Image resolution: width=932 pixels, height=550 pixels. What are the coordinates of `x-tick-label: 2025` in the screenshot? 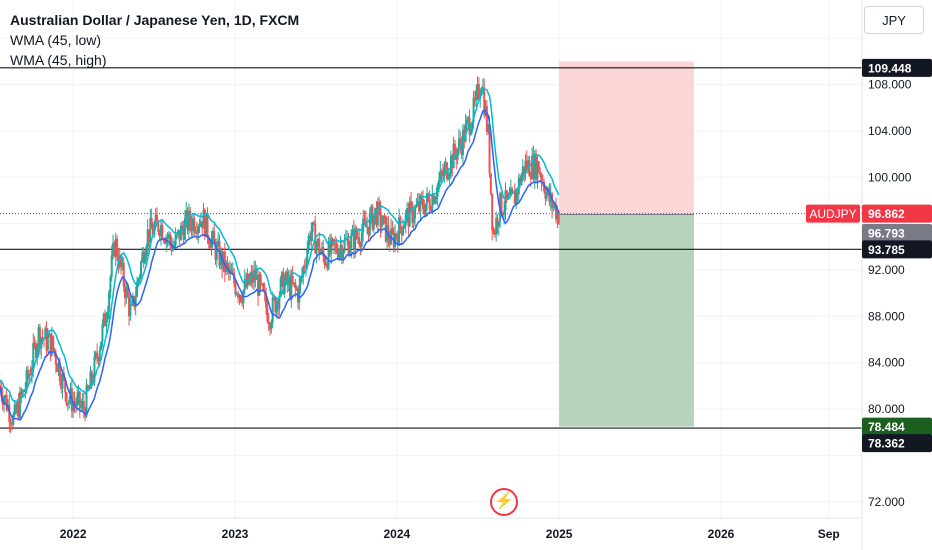 It's located at (559, 534).